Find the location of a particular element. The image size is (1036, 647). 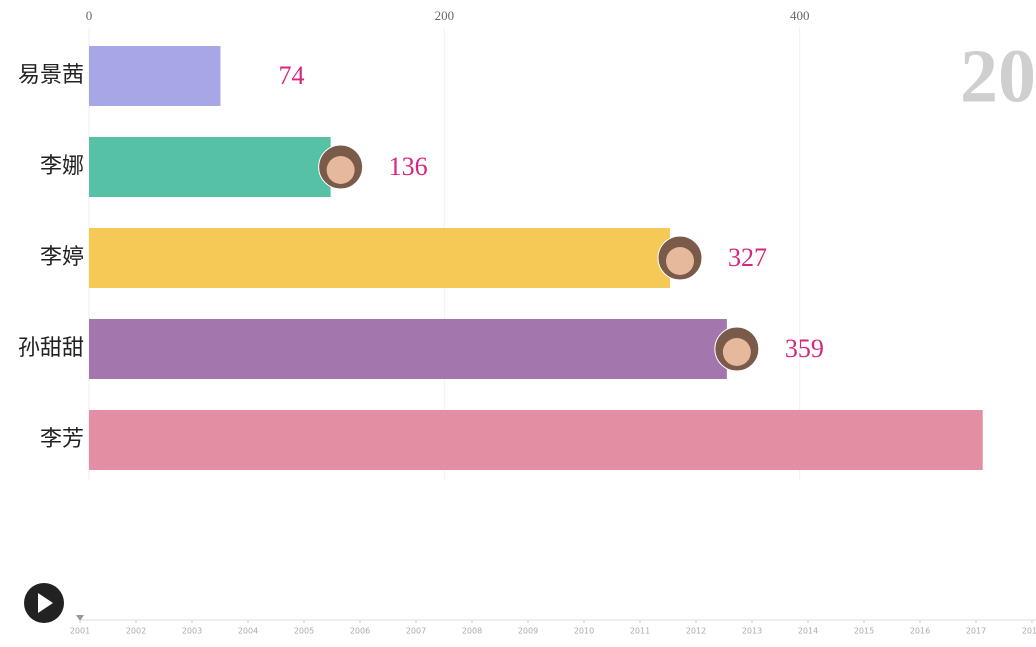

timeline-label: 2002 is located at coordinates (136, 631).